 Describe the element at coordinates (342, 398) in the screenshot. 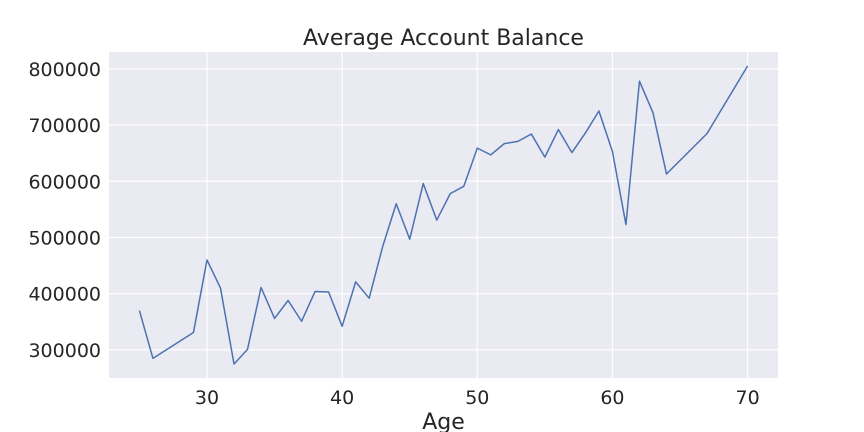

I see `x-tick-label: 40` at that location.